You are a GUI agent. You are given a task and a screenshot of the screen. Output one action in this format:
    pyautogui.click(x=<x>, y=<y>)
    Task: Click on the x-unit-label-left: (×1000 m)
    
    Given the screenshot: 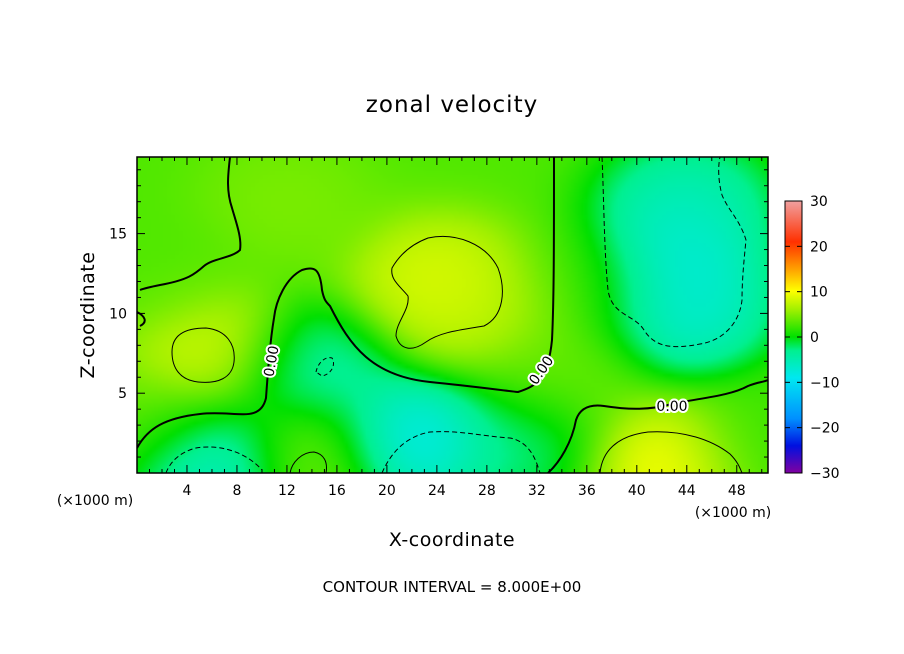 What is the action you would take?
    pyautogui.click(x=95, y=501)
    